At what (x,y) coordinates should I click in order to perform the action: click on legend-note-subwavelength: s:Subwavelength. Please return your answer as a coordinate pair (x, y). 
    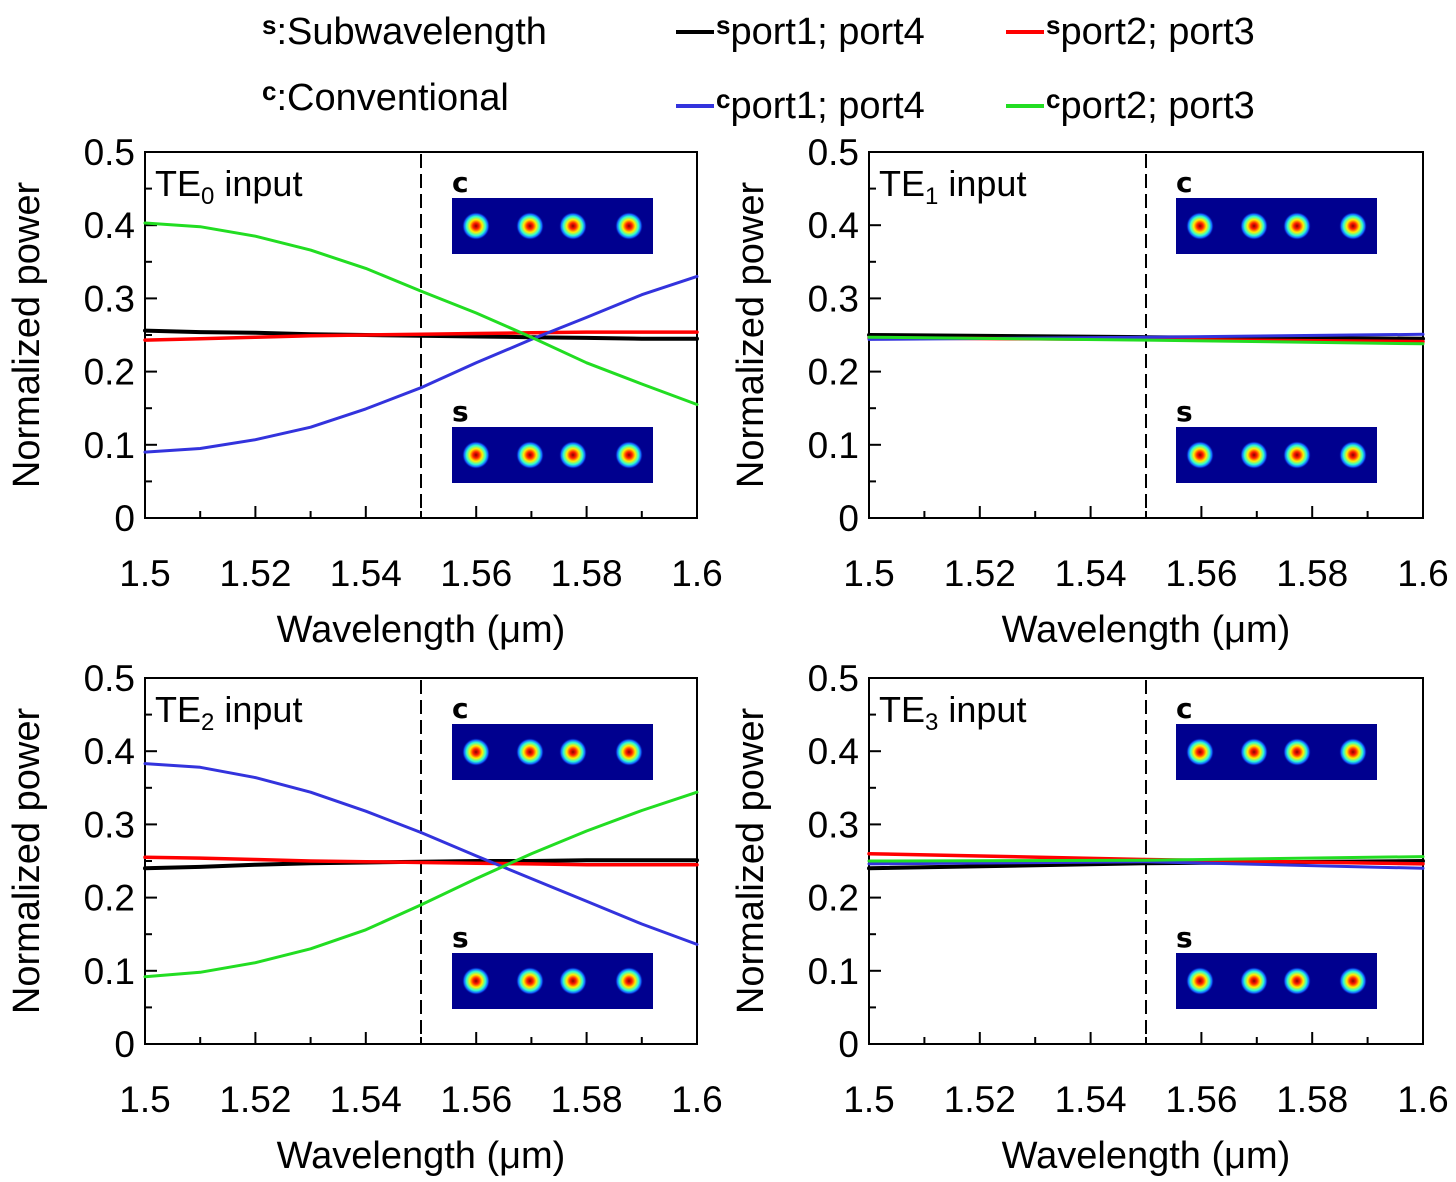
    Looking at the image, I should click on (404, 31).